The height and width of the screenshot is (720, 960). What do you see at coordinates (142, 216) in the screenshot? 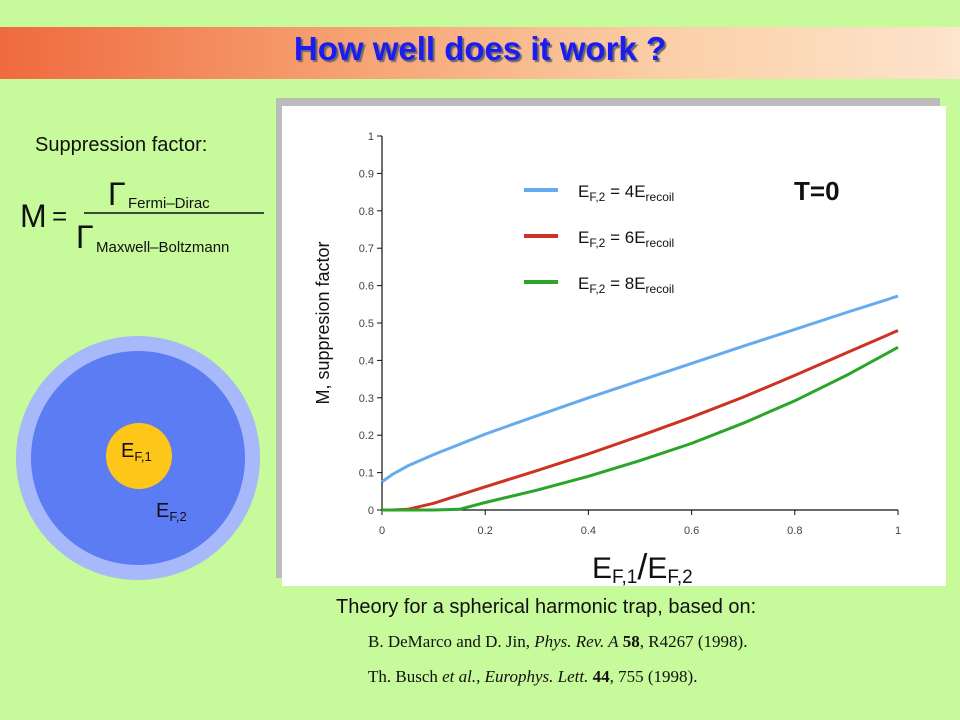
I see `suppression-formula: M = Γ Fermi–Dirac Γ Maxwell–Boltzmann` at bounding box center [142, 216].